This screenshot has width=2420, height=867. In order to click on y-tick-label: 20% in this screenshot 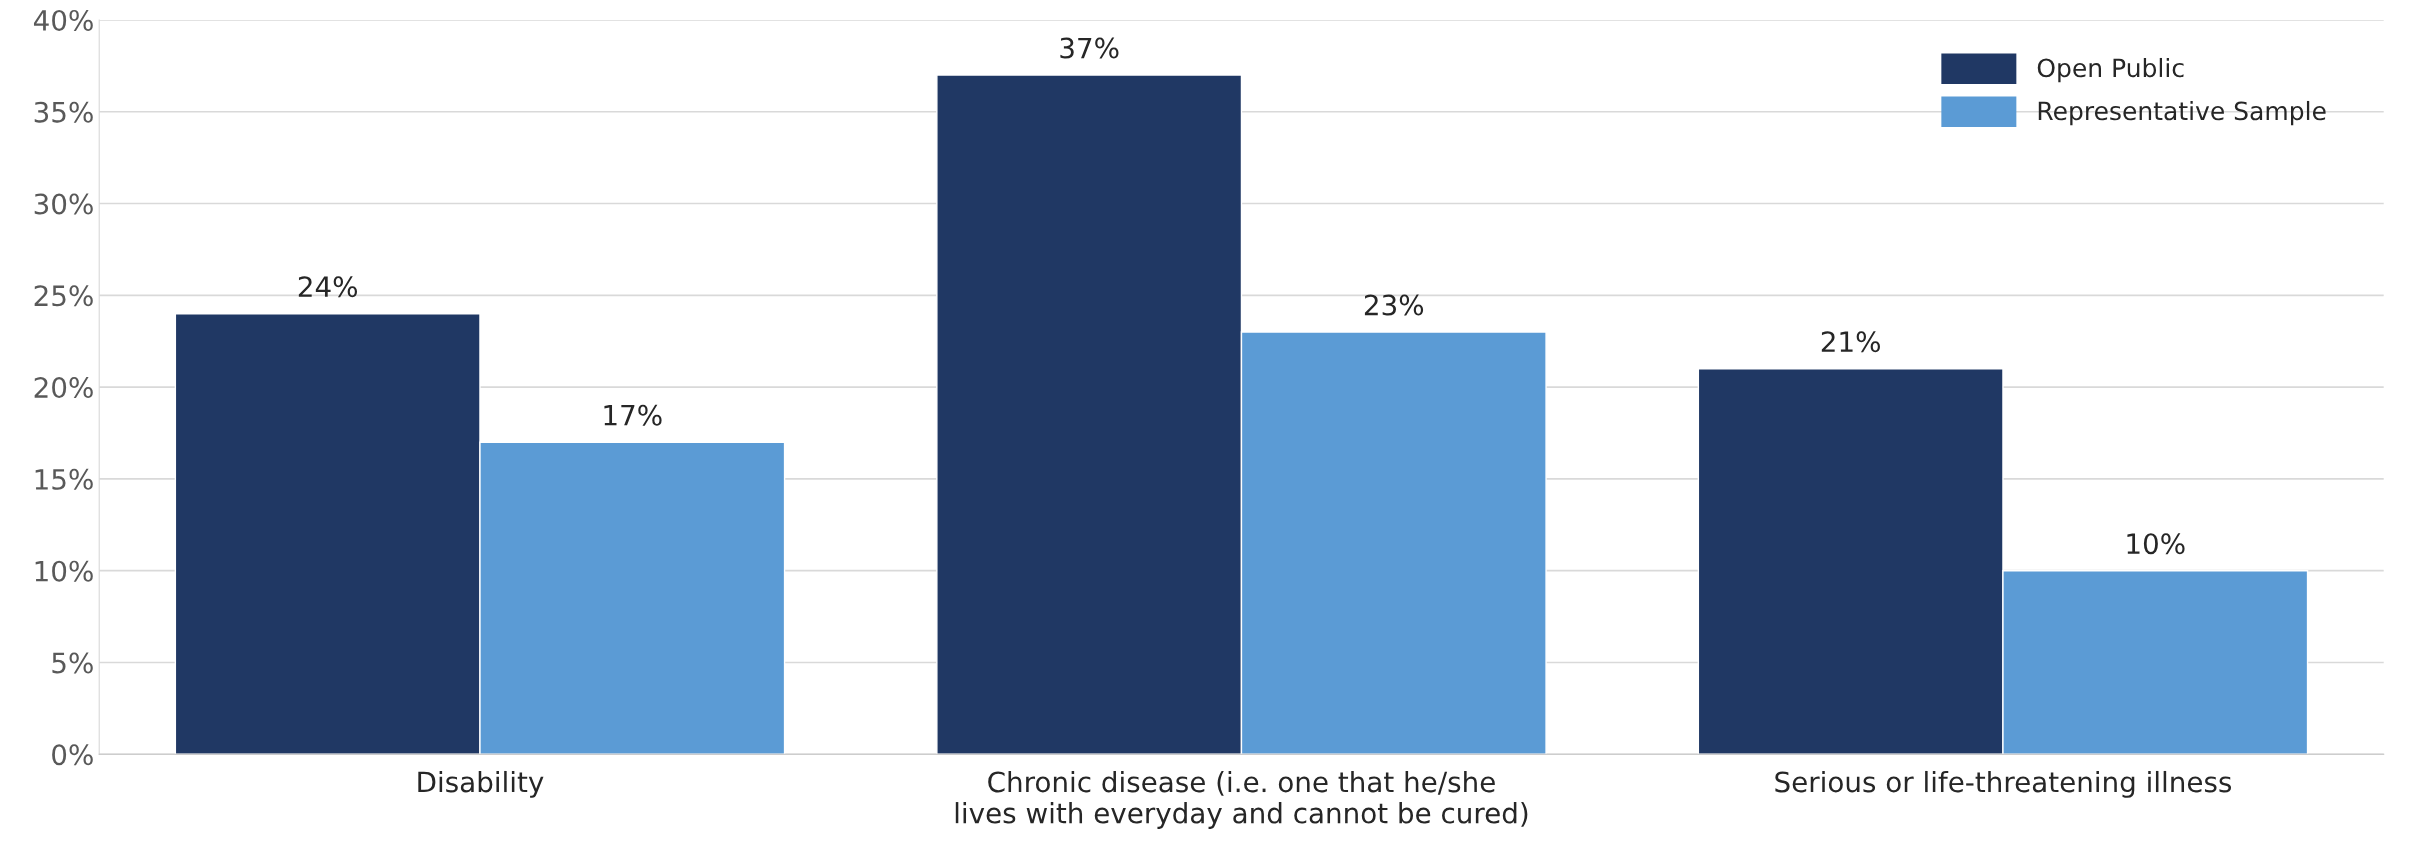, I will do `click(63, 388)`.